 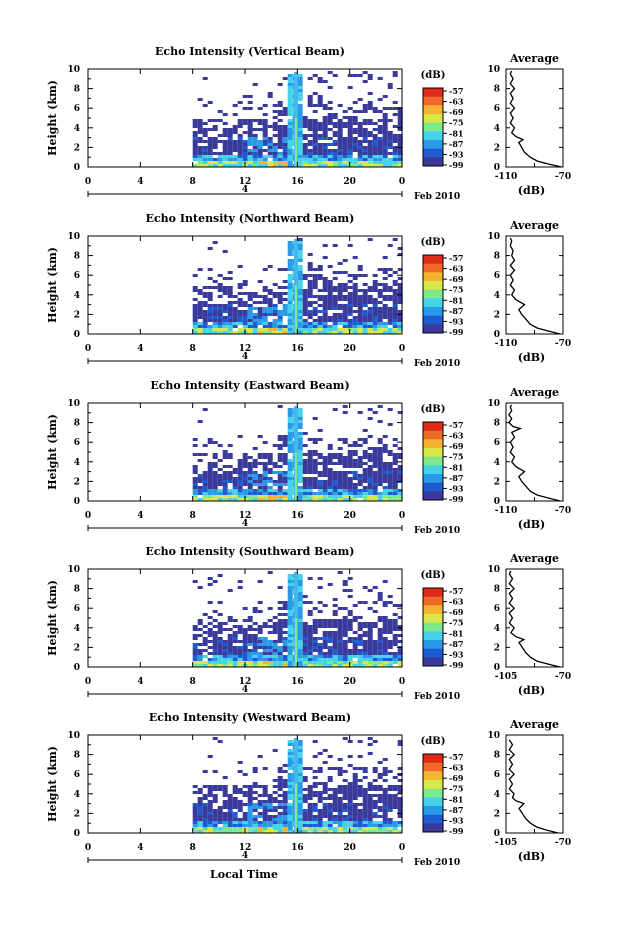 I want to click on x-tick-label: 0, so click(x=88, y=682).